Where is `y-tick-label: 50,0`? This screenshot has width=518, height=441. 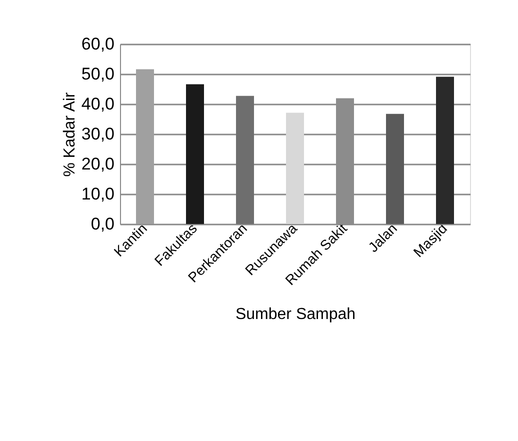 y-tick-label: 50,0 is located at coordinates (97, 74).